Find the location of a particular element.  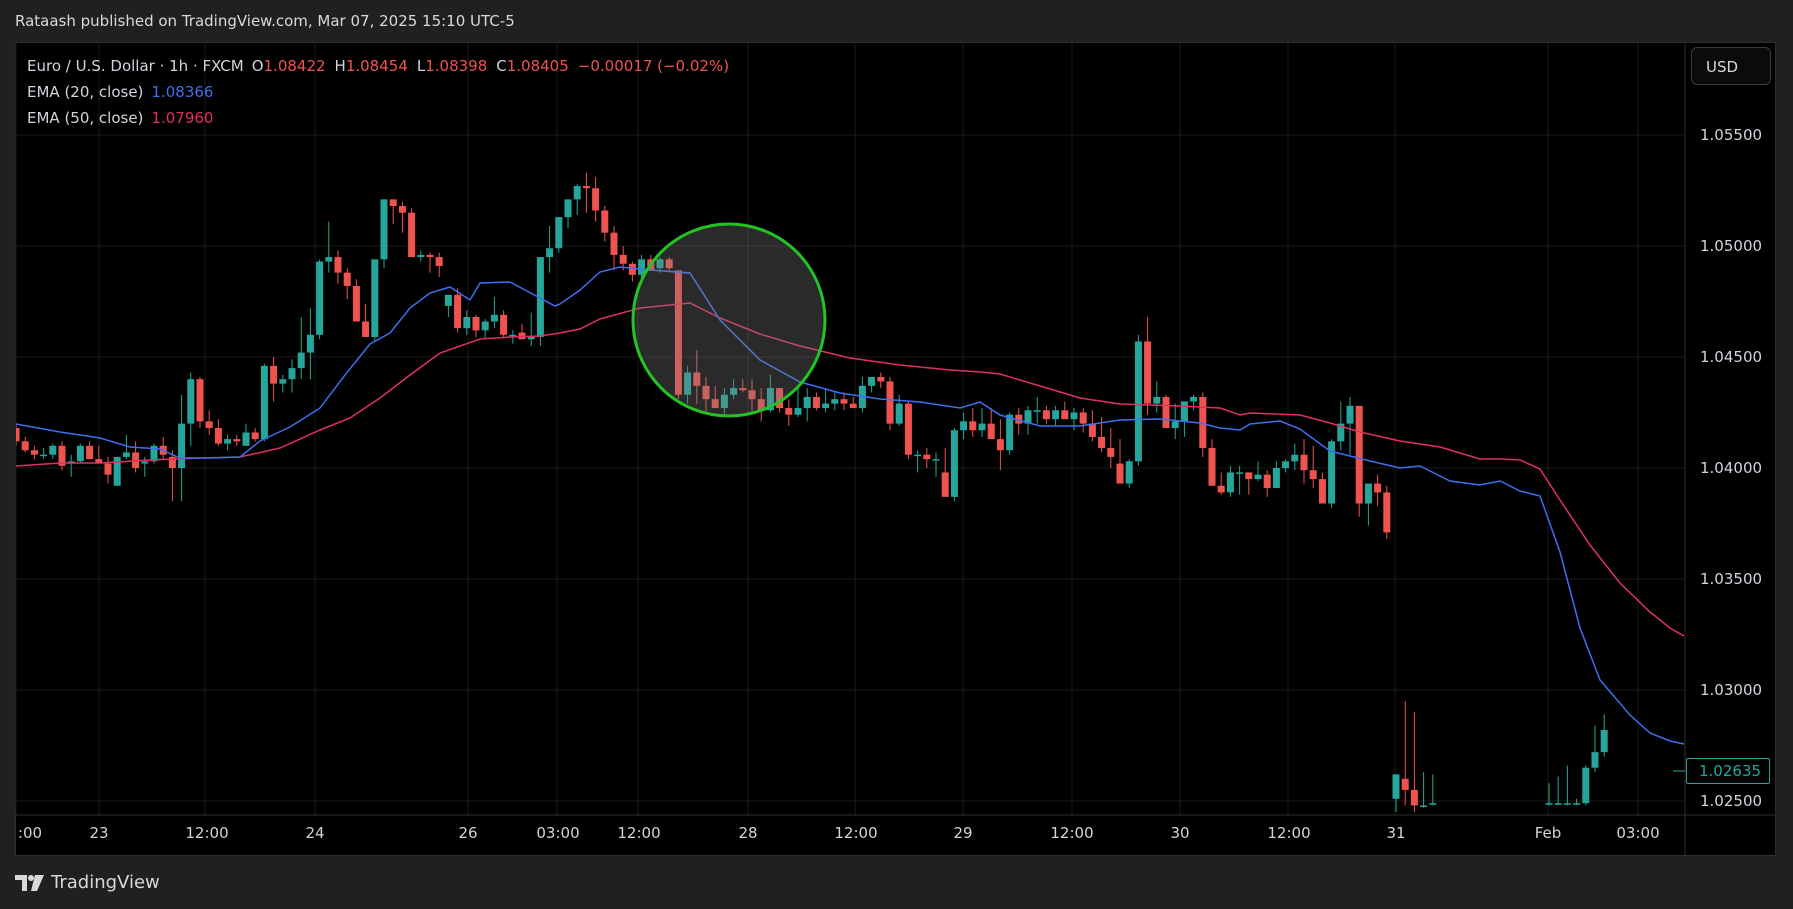

tradingview-logo-icon is located at coordinates (29, 882).